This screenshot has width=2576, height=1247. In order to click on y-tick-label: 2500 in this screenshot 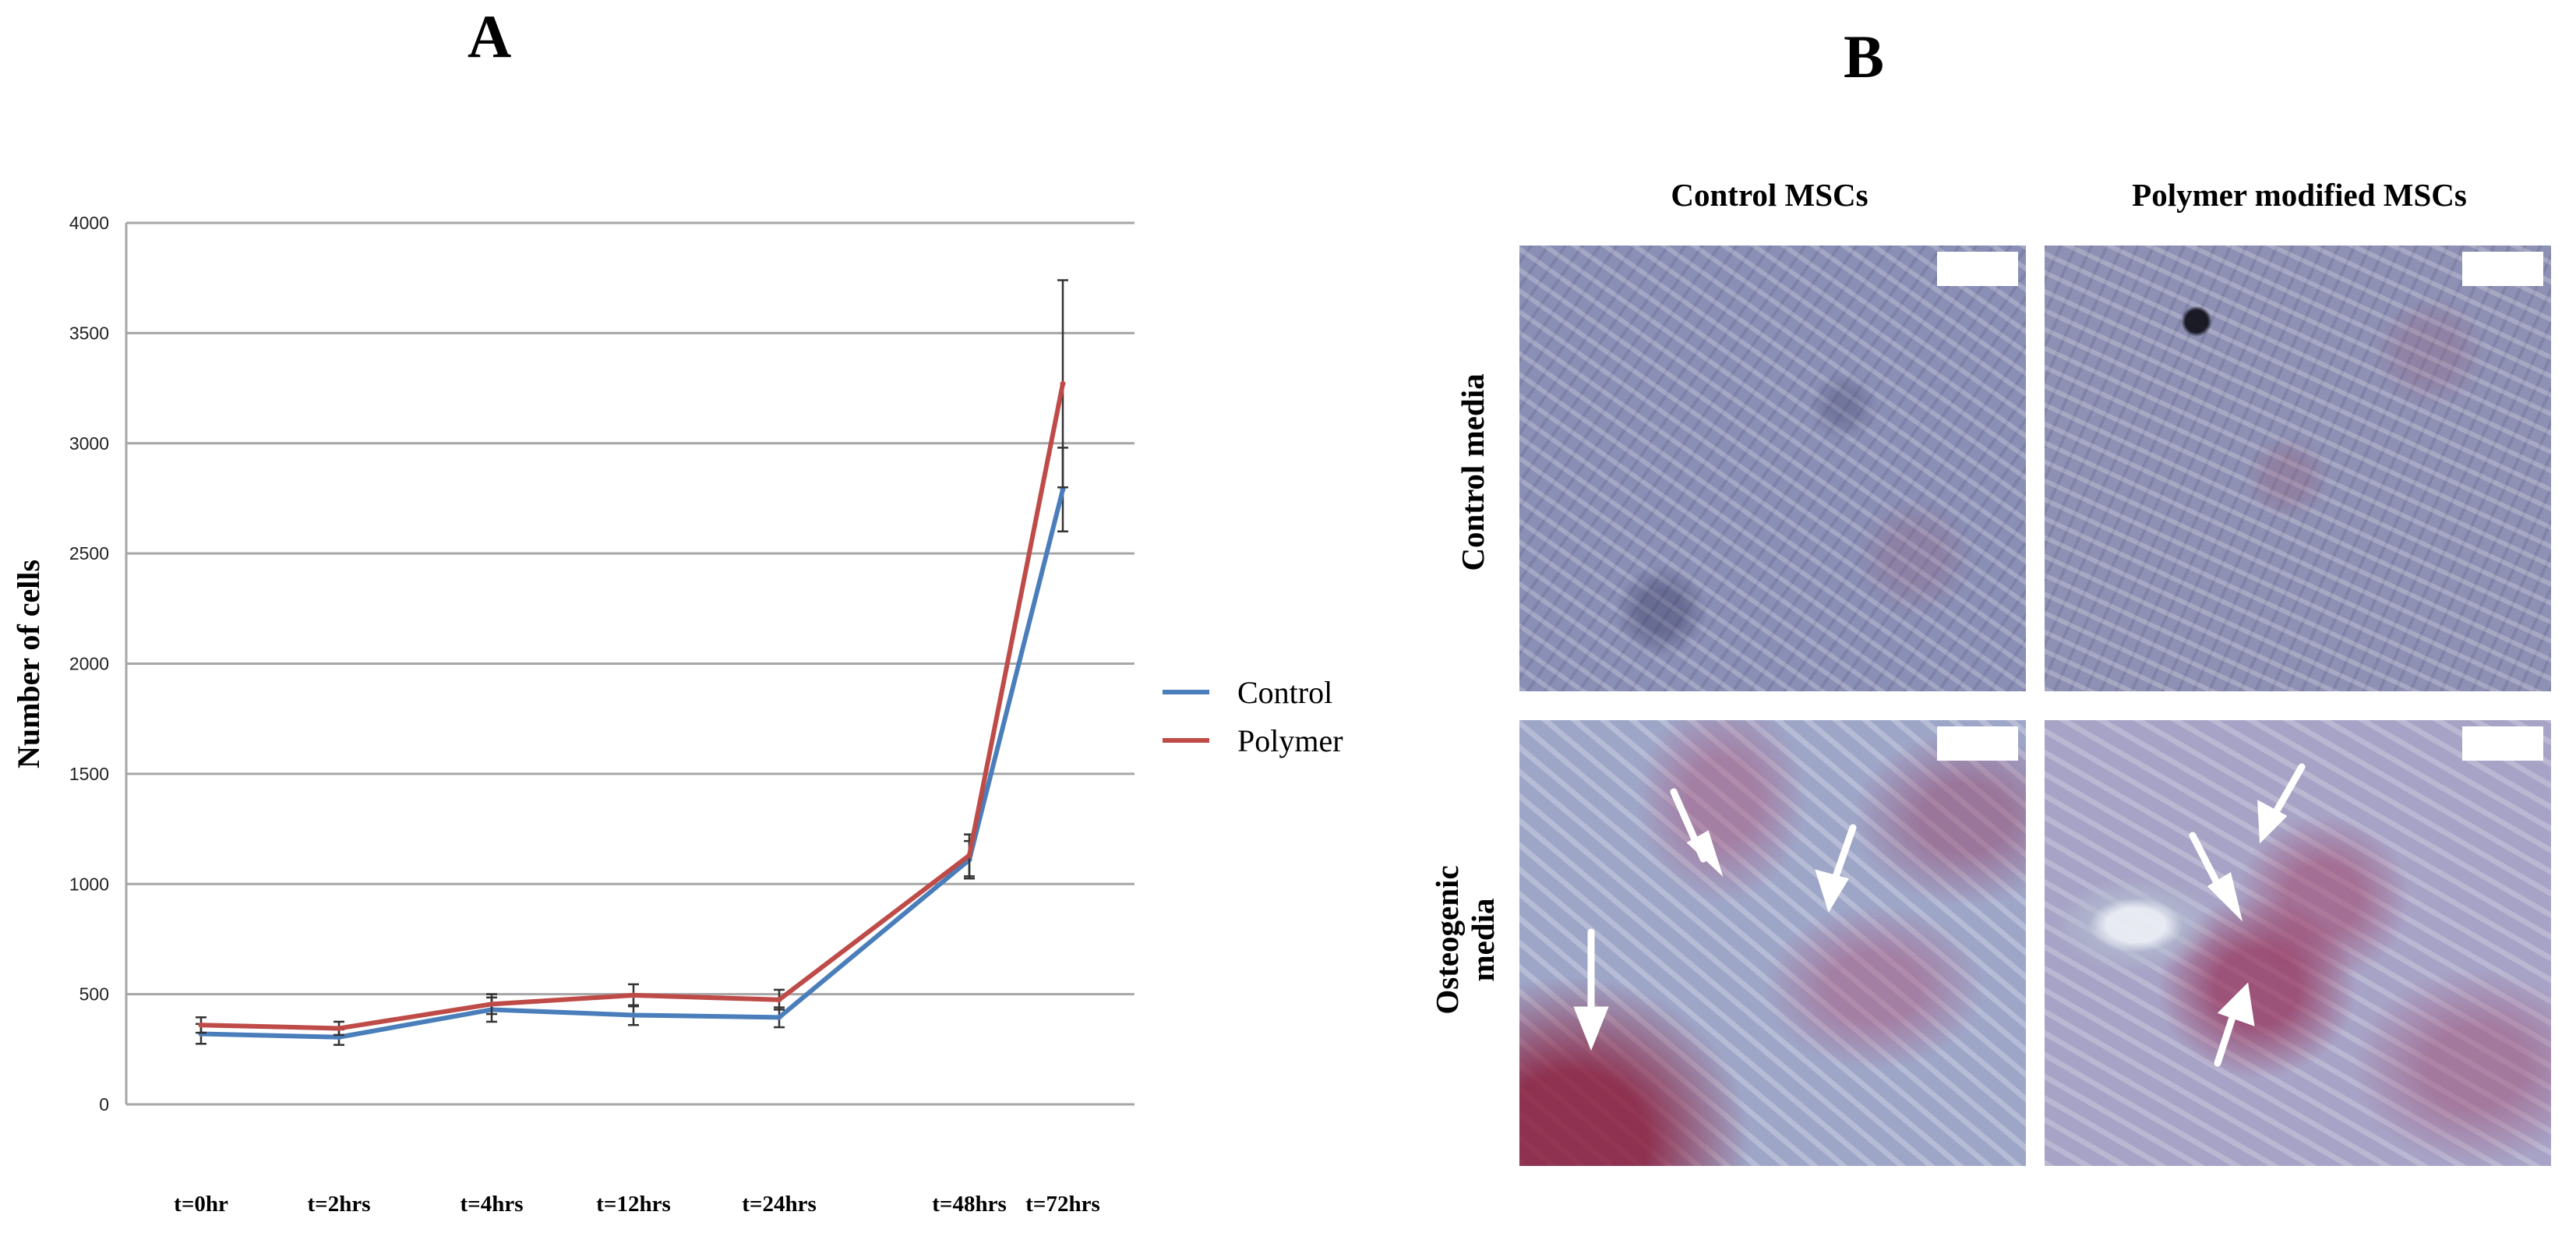, I will do `click(89, 553)`.